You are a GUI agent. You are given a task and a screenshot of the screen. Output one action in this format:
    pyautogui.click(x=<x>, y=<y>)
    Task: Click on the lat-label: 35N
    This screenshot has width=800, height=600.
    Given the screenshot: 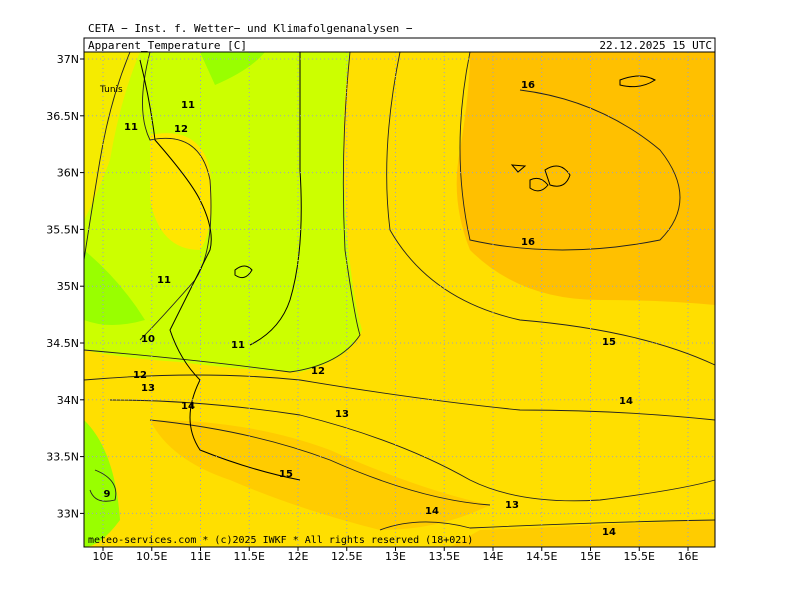 What is the action you would take?
    pyautogui.click(x=68, y=286)
    